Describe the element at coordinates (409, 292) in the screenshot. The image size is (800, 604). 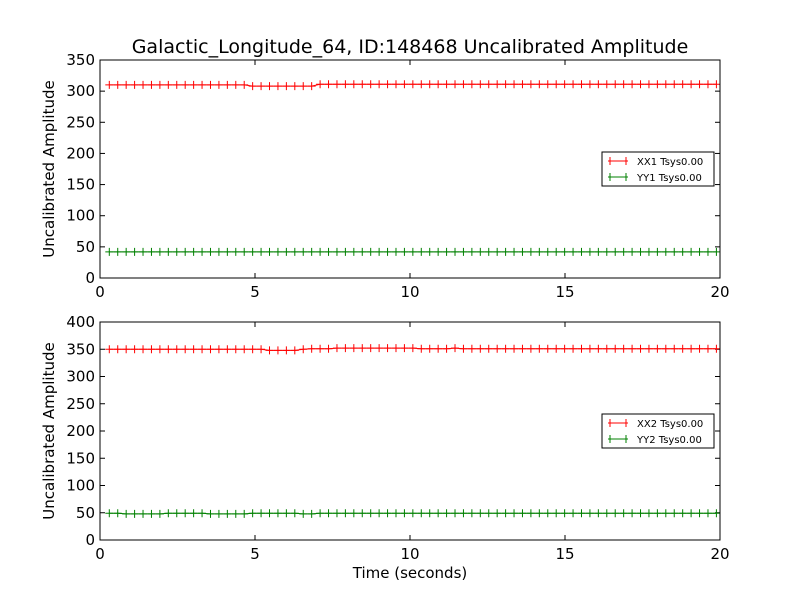
I see `x-tick-label: 10` at that location.